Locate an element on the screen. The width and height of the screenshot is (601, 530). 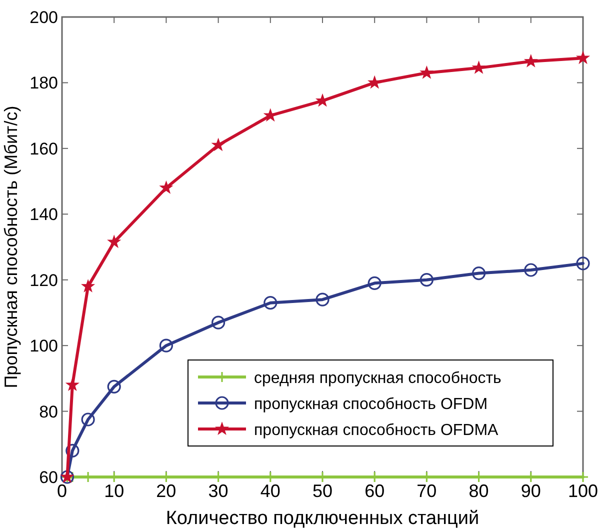
y-tick-label: 200 is located at coordinates (44, 17).